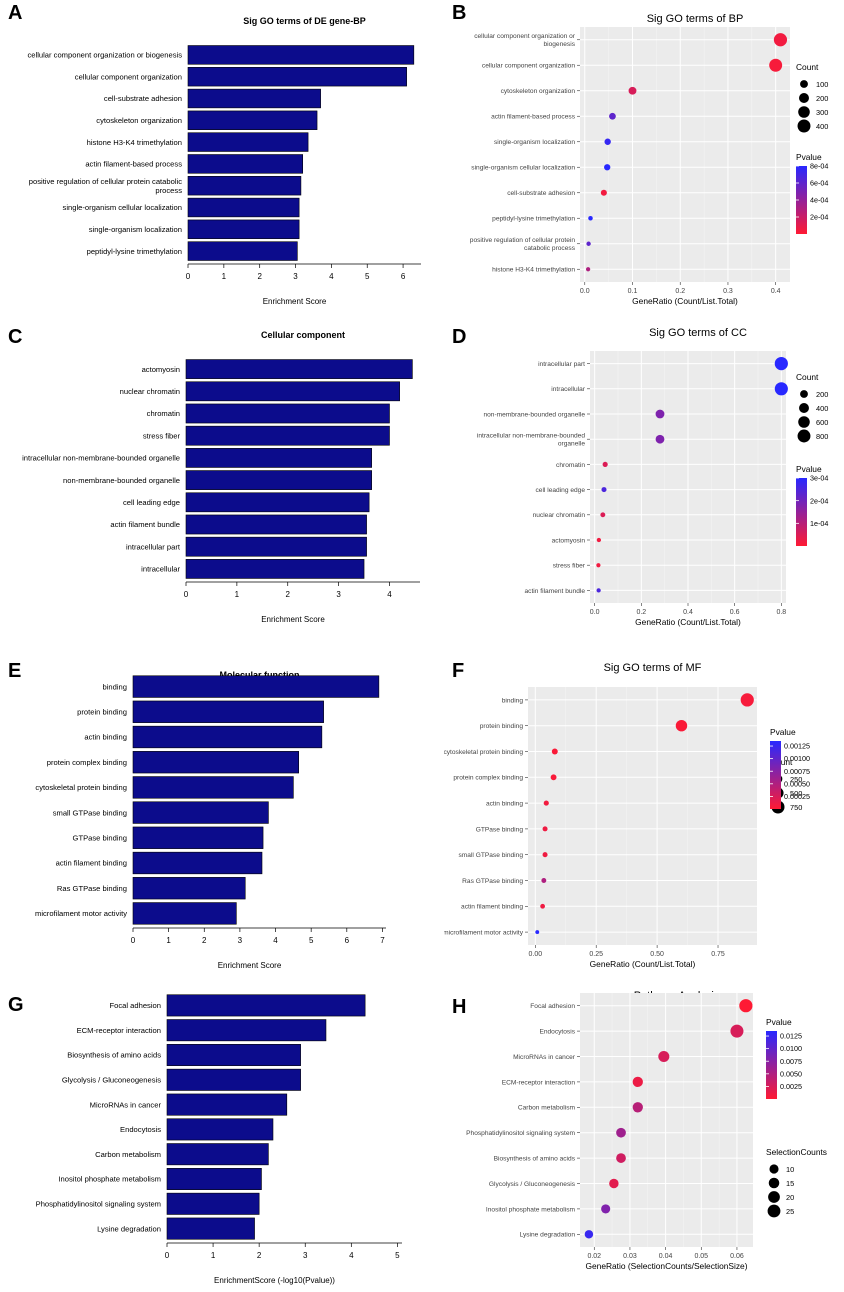 This screenshot has height=1292, width=844. What do you see at coordinates (259, 276) in the screenshot?
I see `x-tick-label: 2` at bounding box center [259, 276].